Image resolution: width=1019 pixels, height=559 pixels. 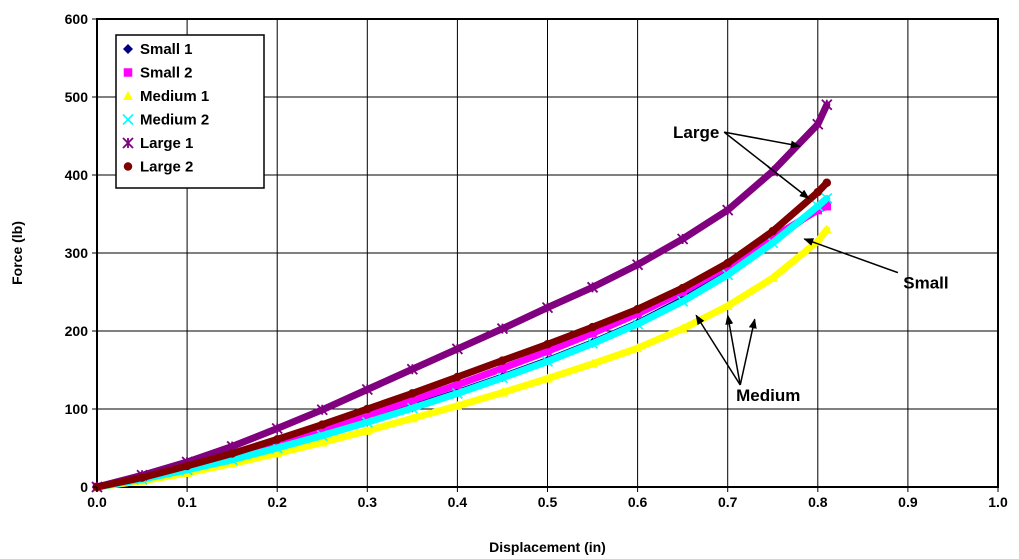 I want to click on annotation-label-medium: Medium, so click(x=768, y=395).